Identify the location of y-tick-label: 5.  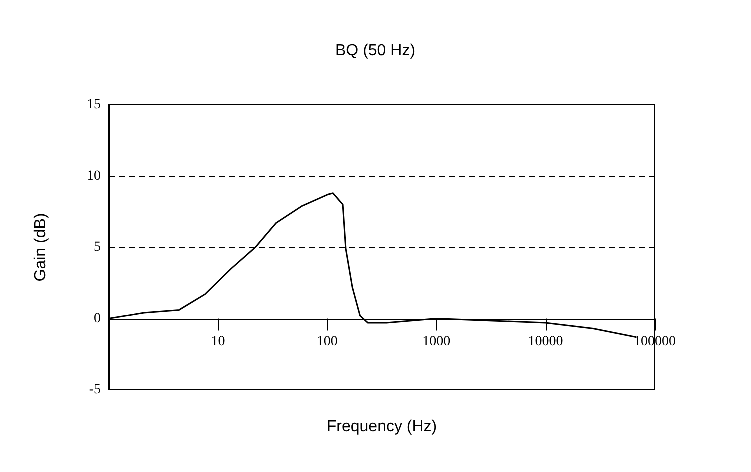
(97, 247).